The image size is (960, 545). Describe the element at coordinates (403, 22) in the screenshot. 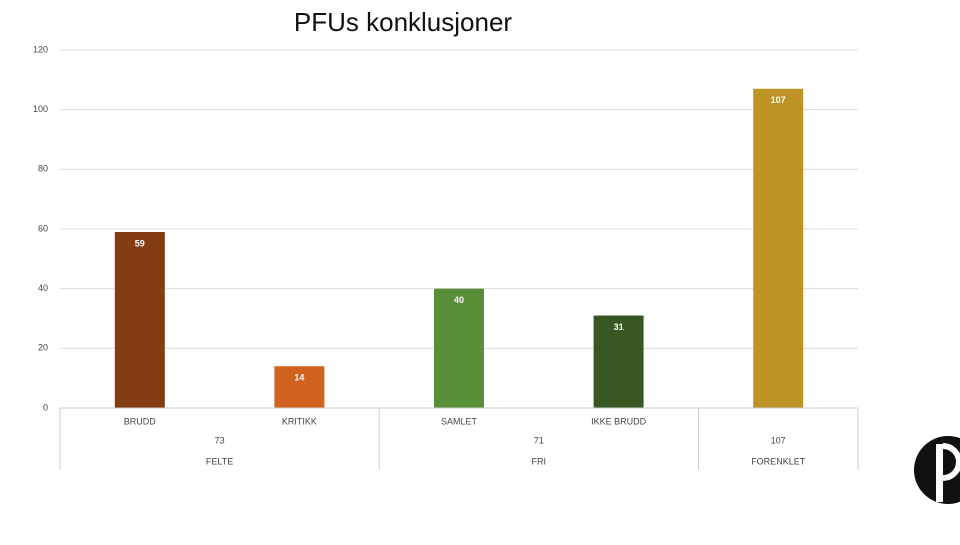

I see `chart-title: PFUs konklusjoner` at that location.